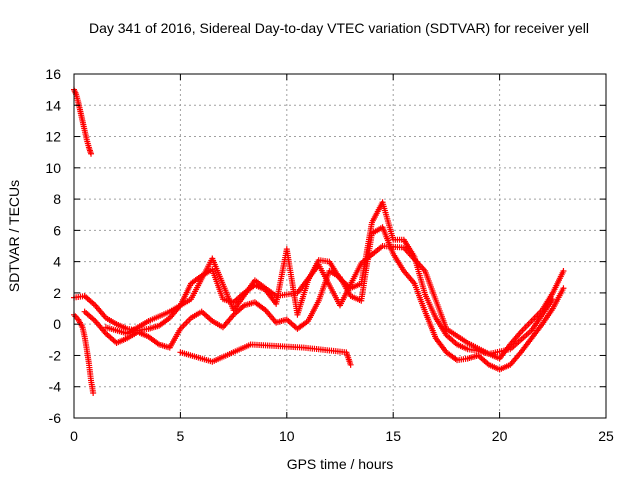 This screenshot has width=640, height=480. I want to click on x-tick-label: 5, so click(181, 436).